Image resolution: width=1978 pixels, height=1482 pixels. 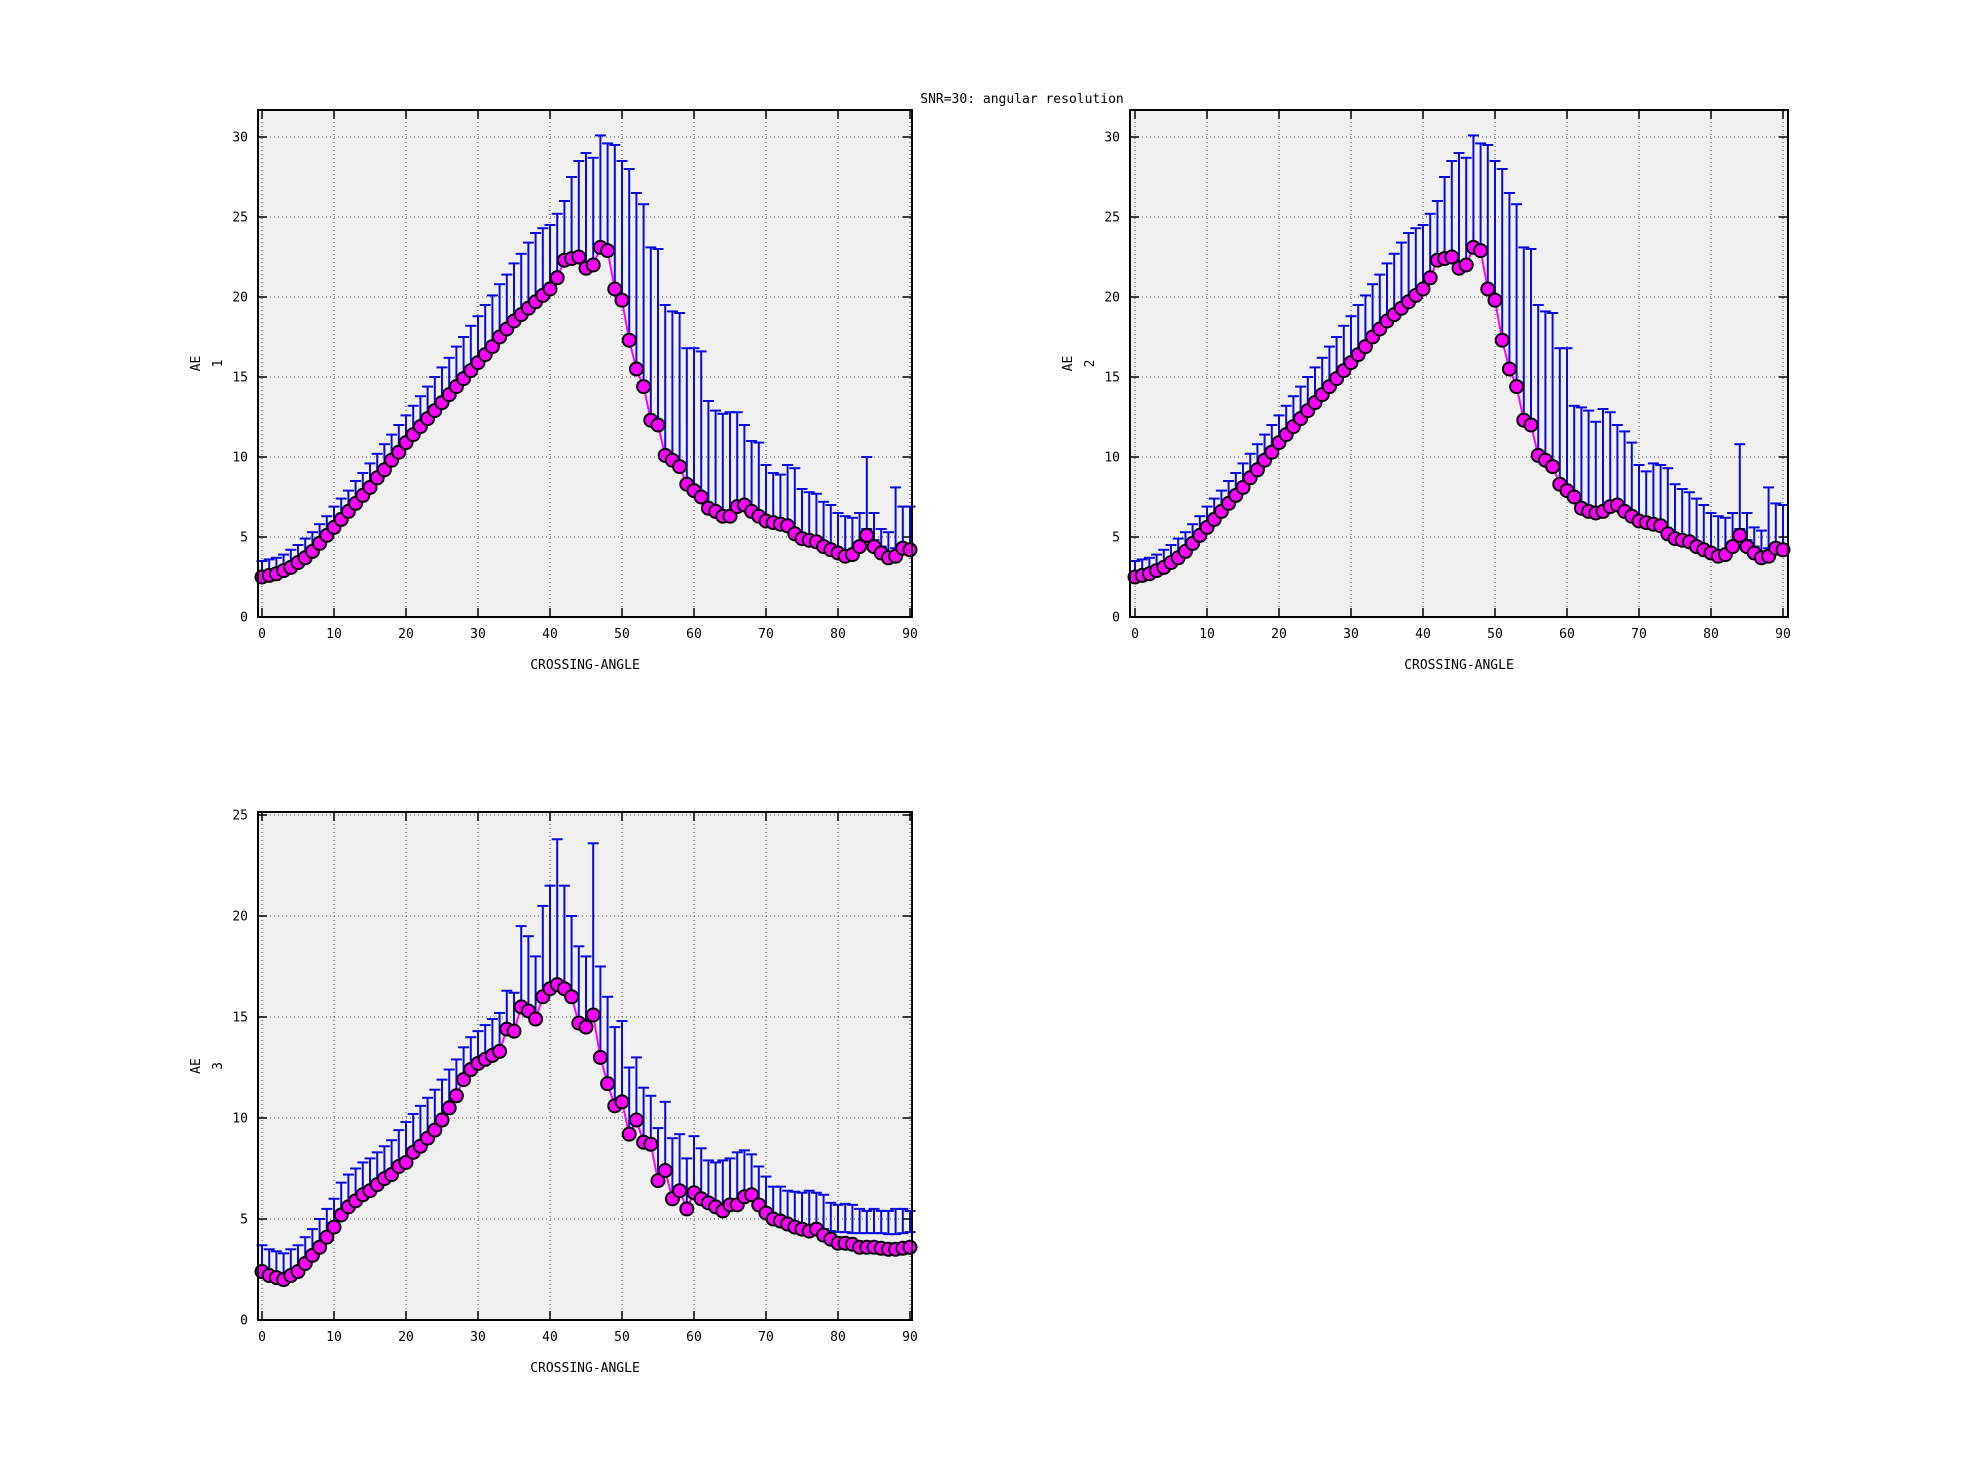 I want to click on y-tick-label: 30, so click(x=1112, y=138).